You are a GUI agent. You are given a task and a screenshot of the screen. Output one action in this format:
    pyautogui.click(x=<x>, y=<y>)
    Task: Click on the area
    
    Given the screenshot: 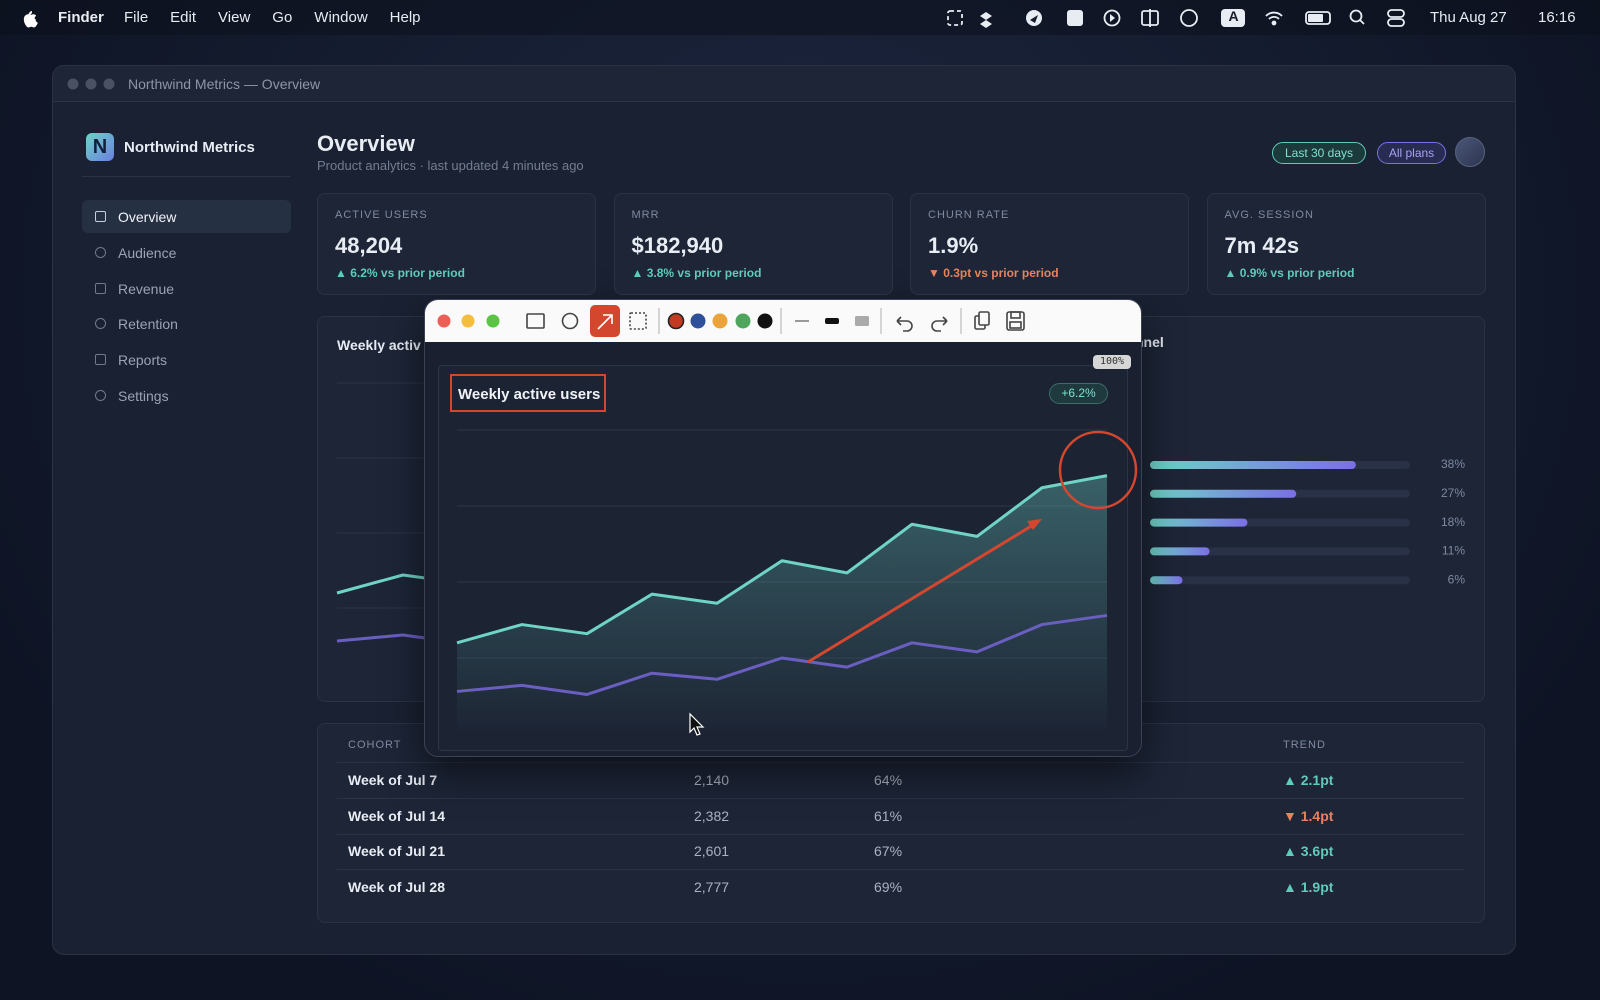 What is the action you would take?
    pyautogui.click(x=782, y=604)
    